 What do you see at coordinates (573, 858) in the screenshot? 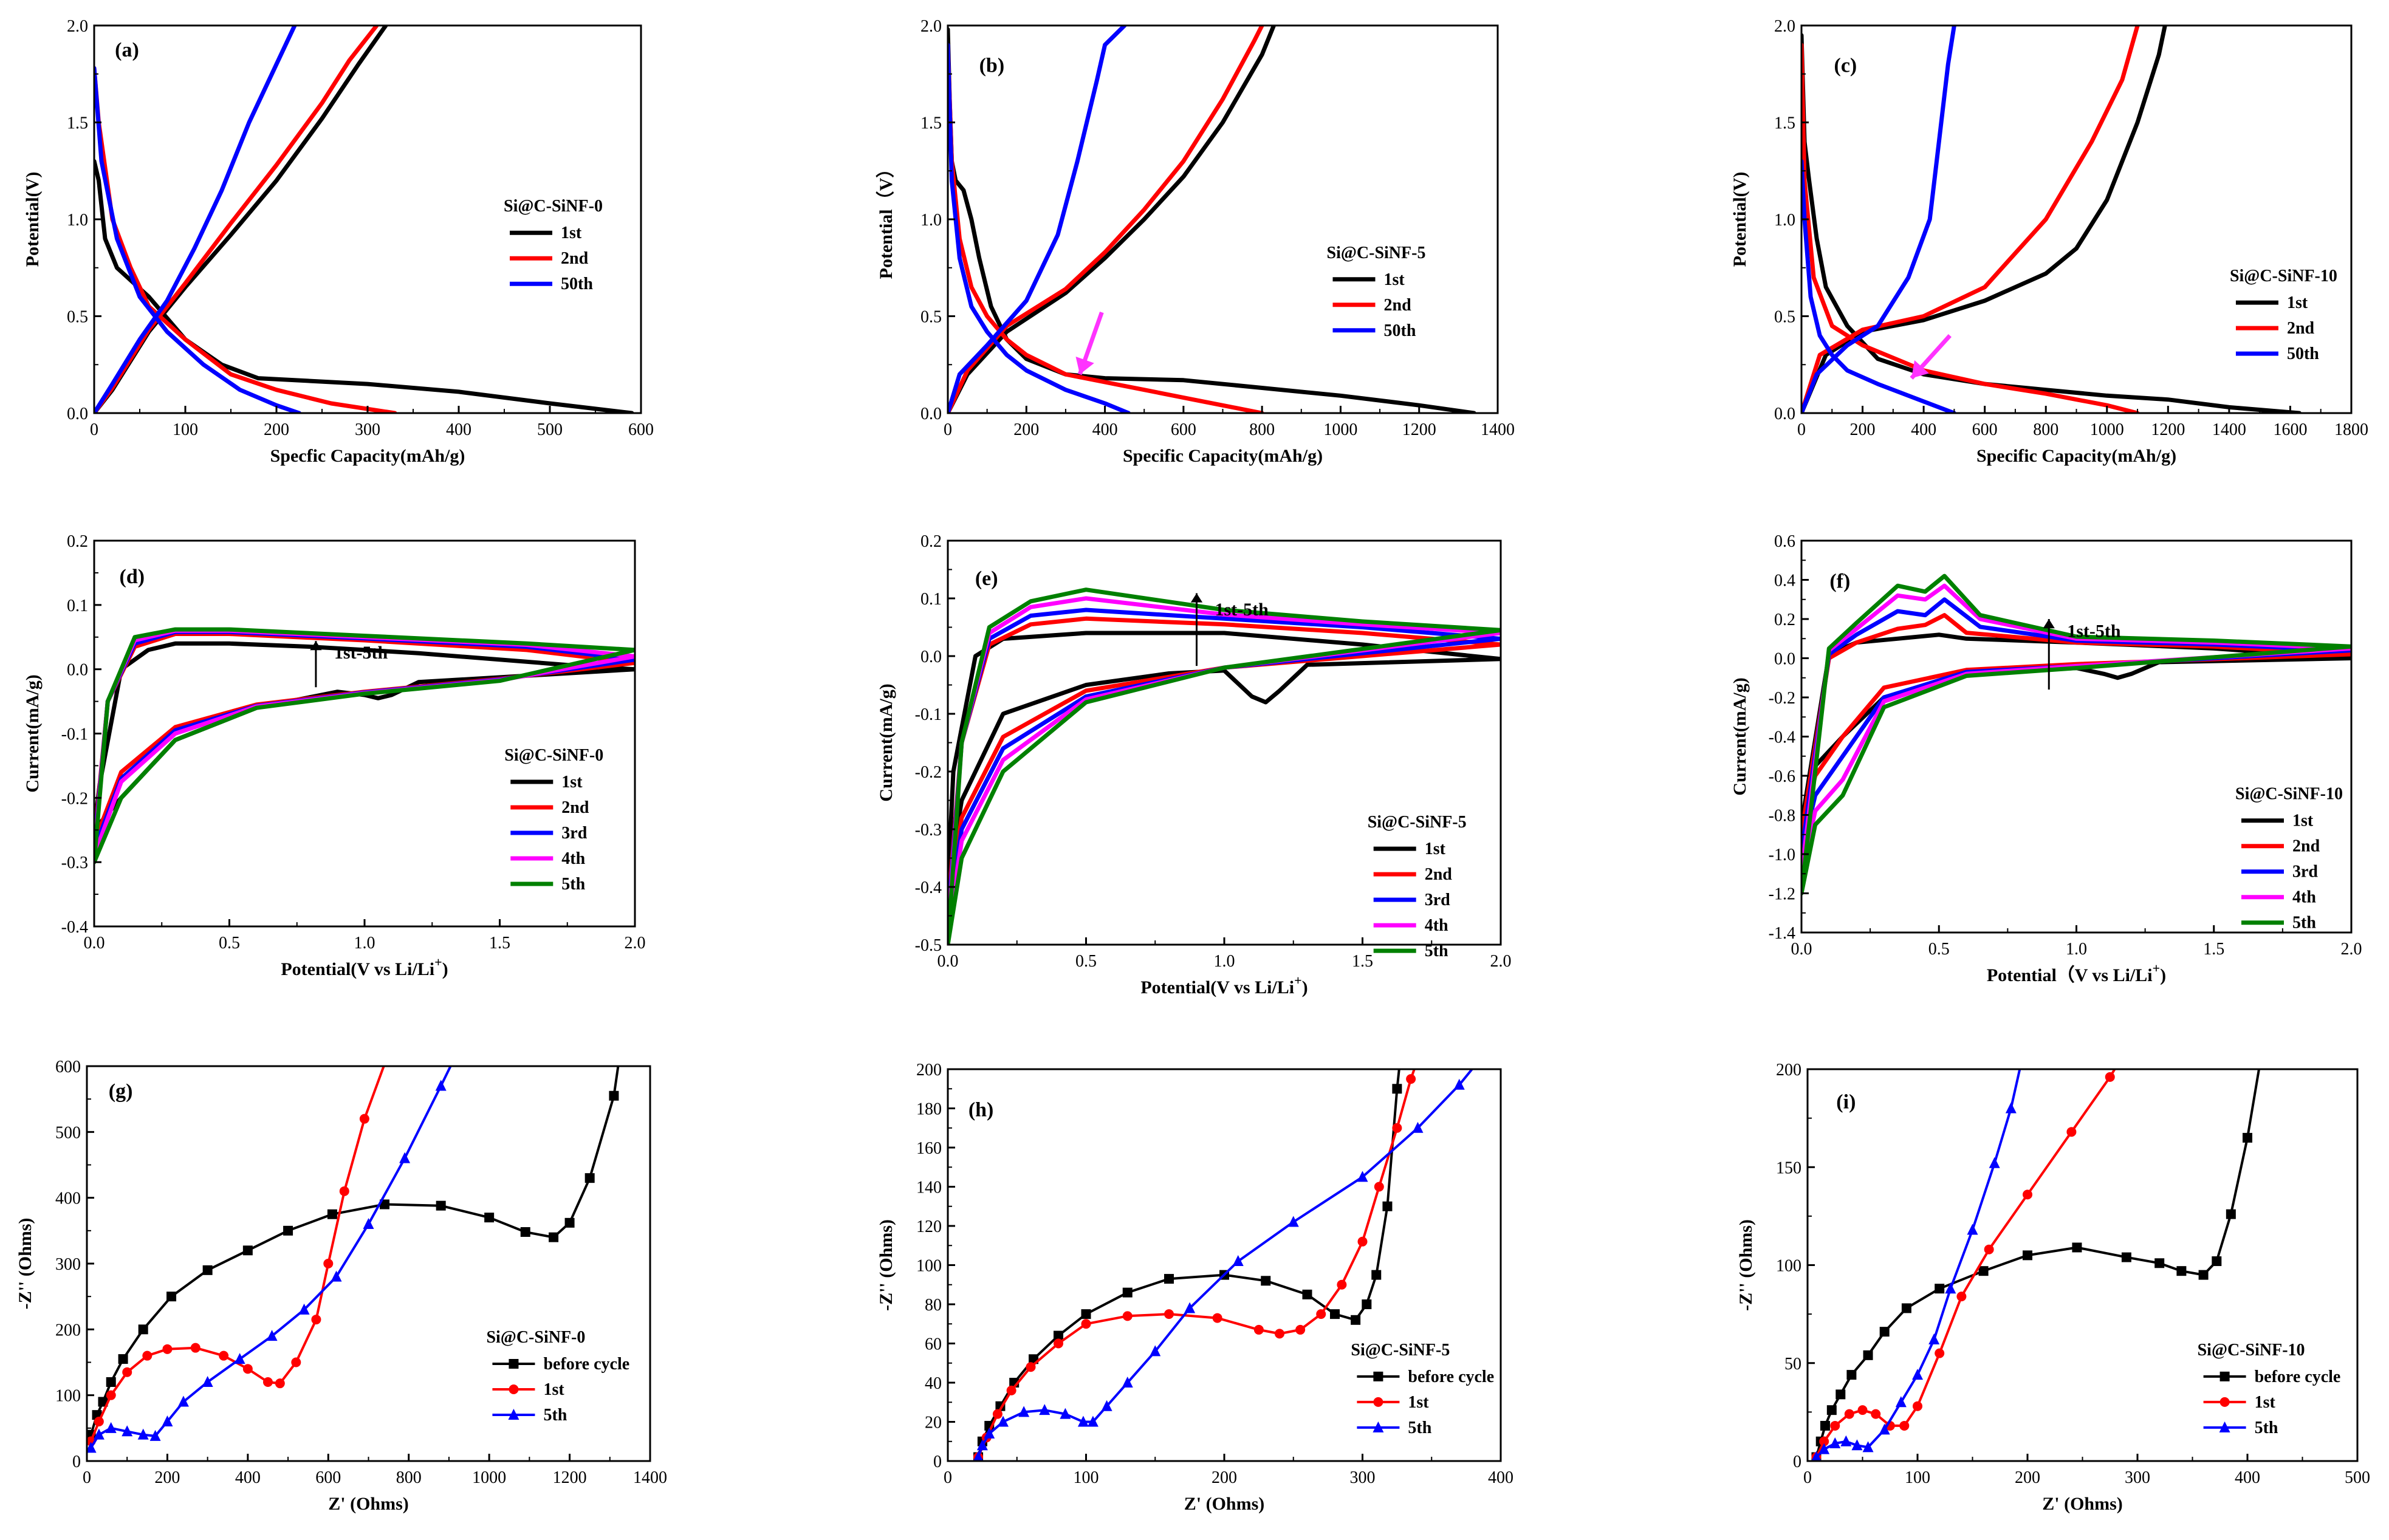
I see `legend-entry-d-3: 4th` at bounding box center [573, 858].